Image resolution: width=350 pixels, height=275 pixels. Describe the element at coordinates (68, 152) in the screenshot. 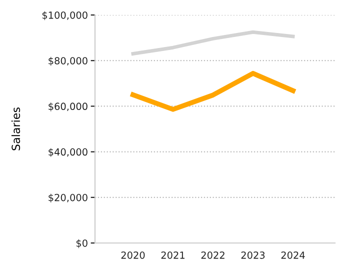

I see `y-tick-label: $40,000` at that location.